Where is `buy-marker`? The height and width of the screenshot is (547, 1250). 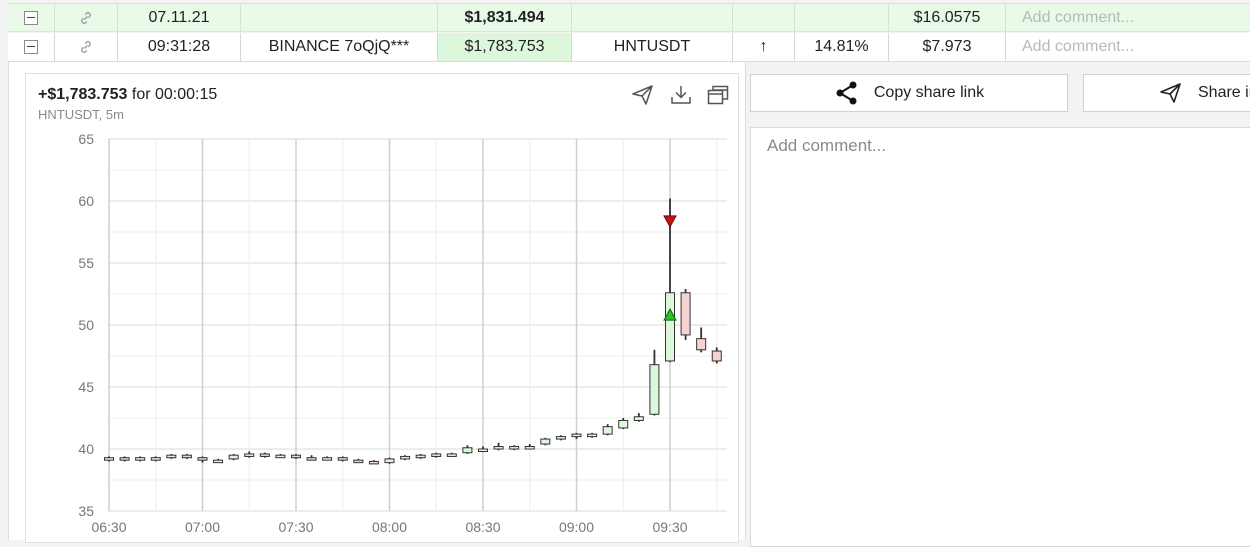
buy-marker is located at coordinates (670, 314).